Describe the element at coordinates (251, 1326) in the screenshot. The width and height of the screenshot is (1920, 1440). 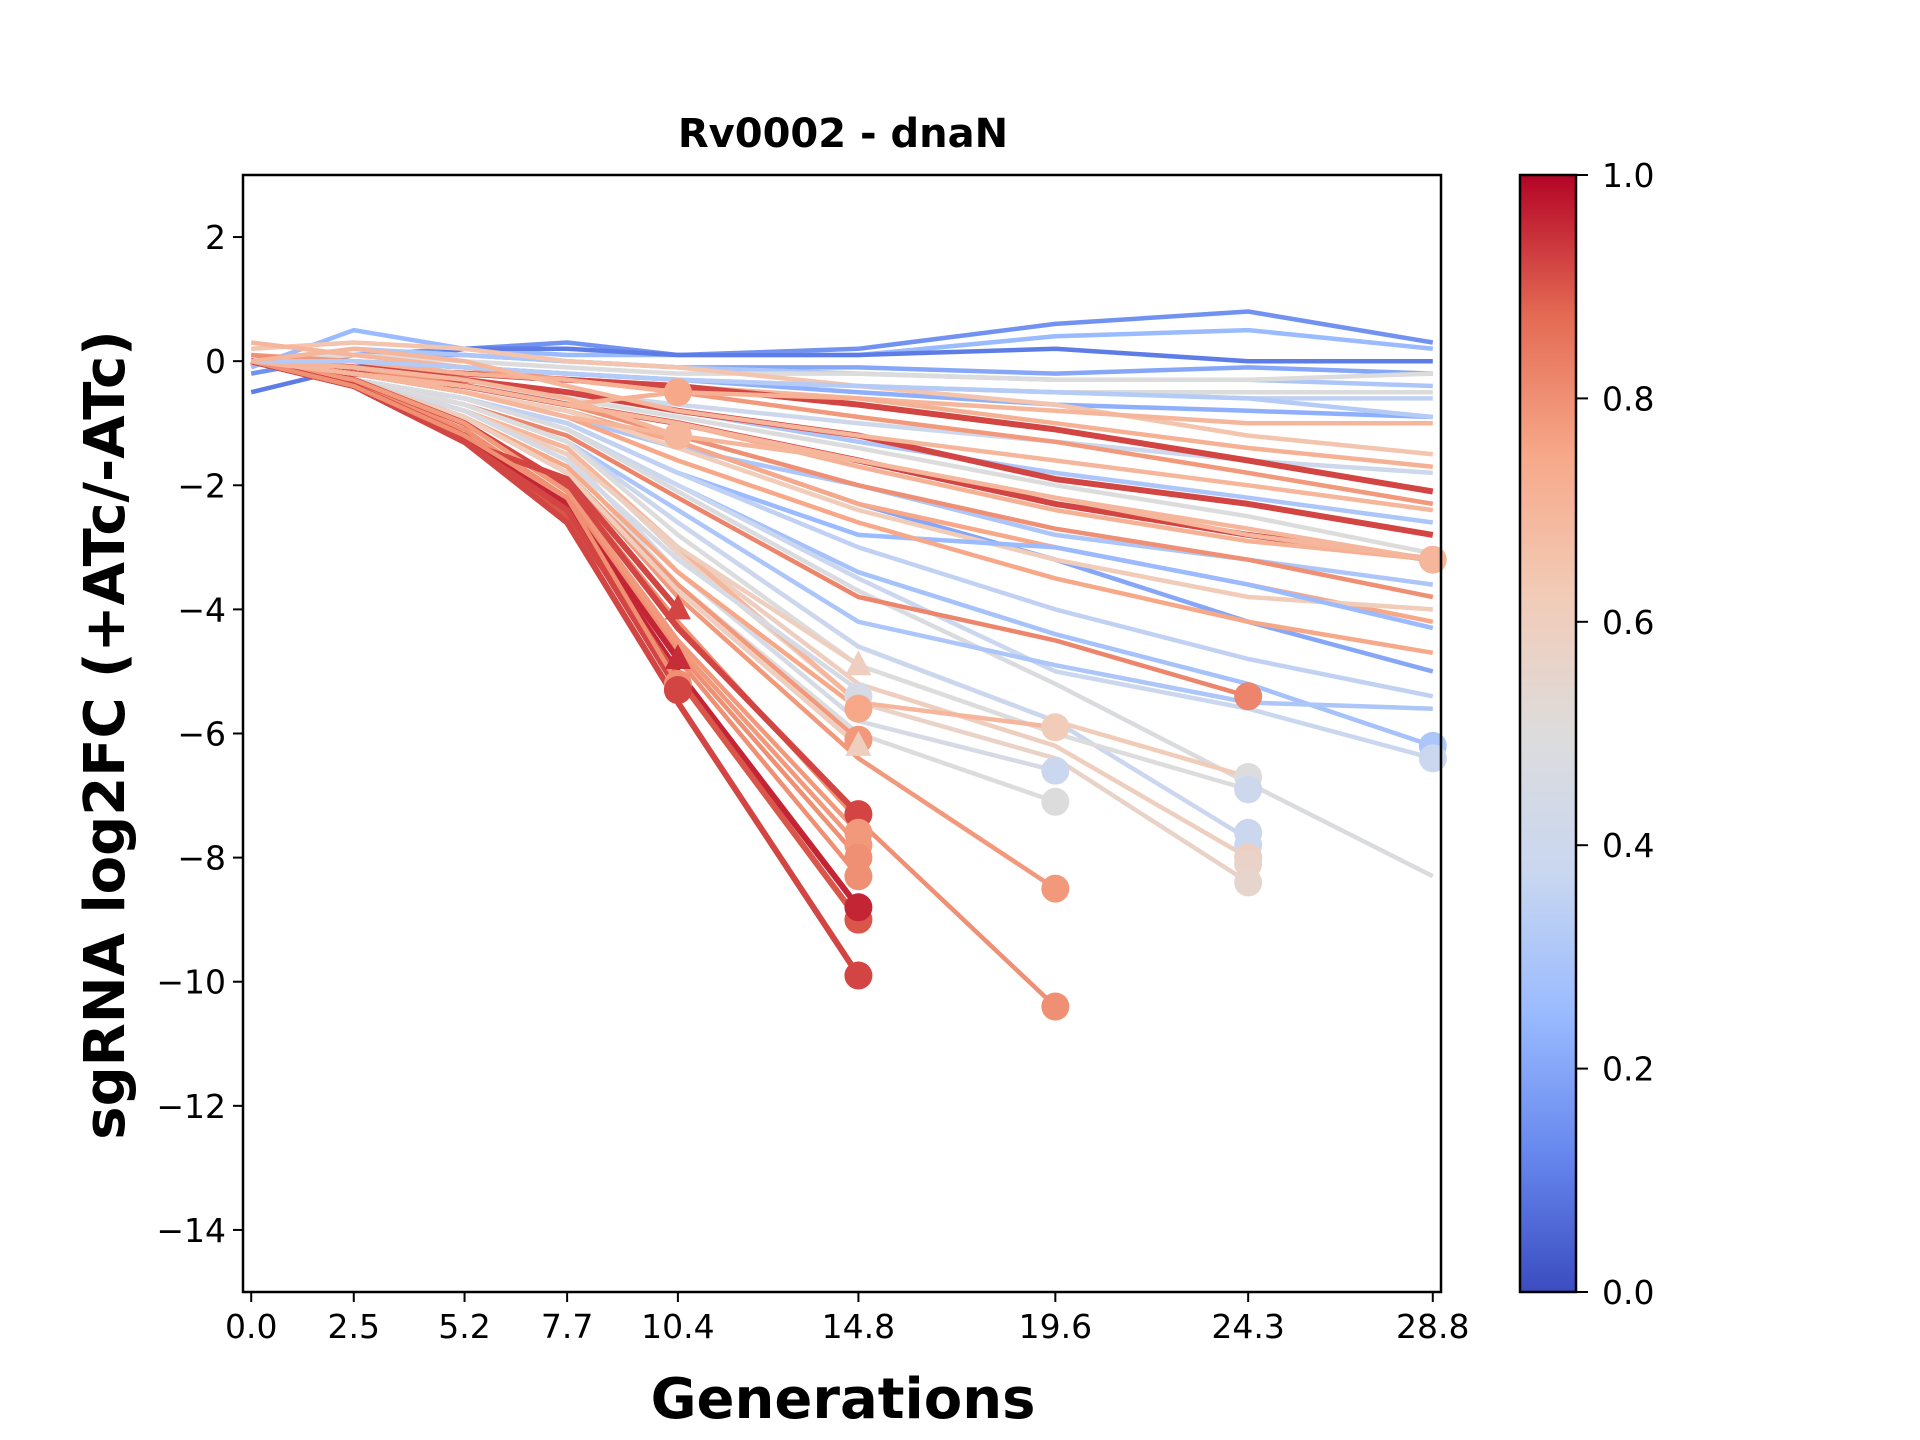
I see `x-tick-label: 0.0` at that location.